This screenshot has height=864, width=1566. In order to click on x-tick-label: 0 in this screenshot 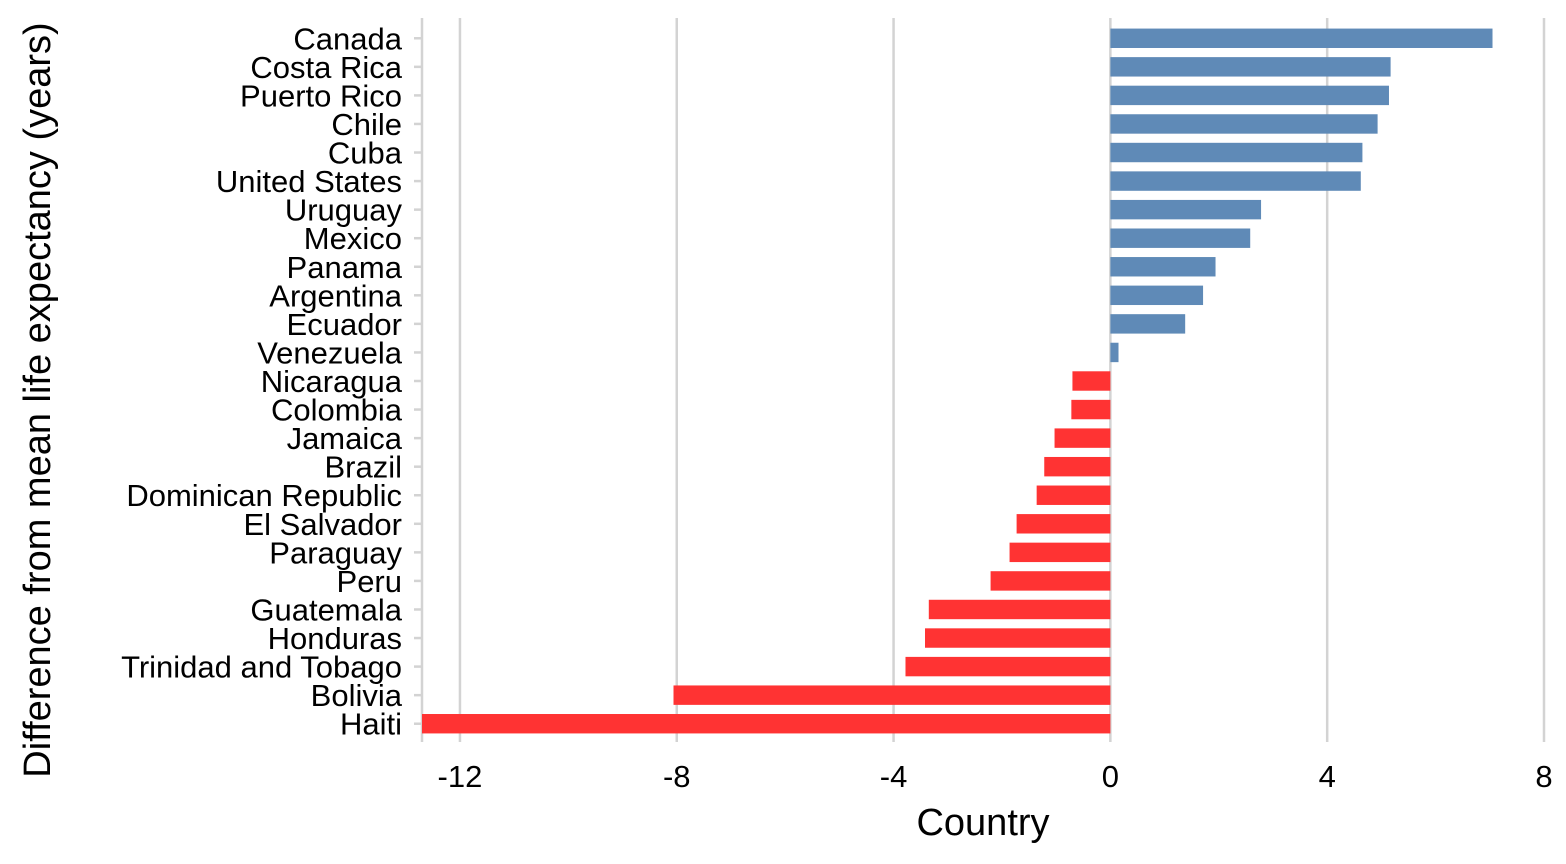, I will do `click(1110, 776)`.